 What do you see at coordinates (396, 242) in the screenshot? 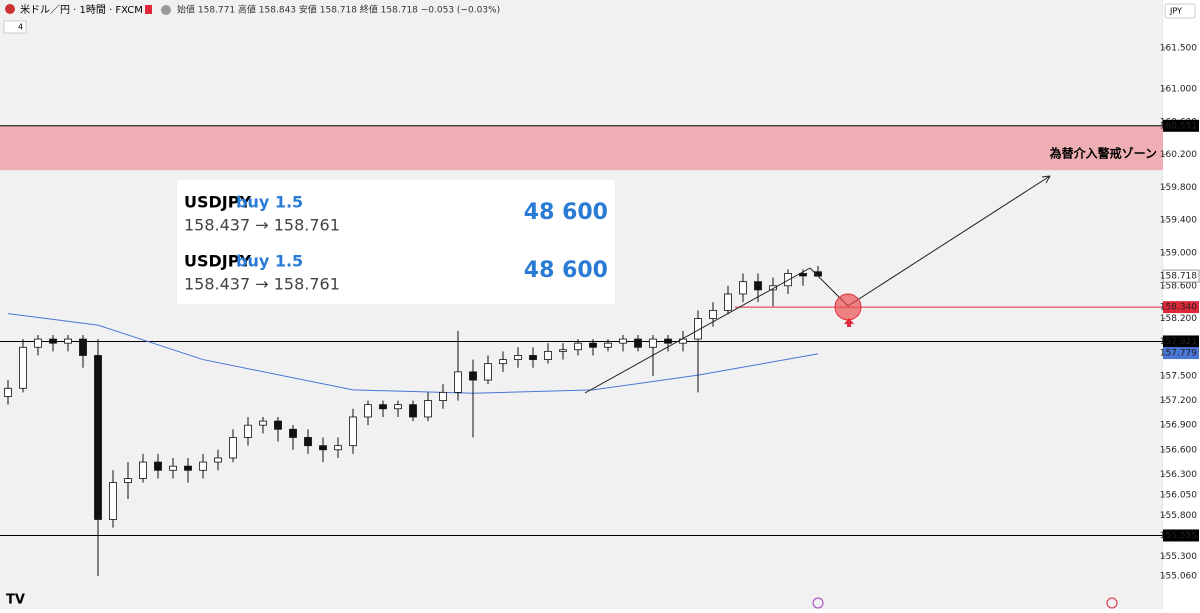
I see `trade-box` at bounding box center [396, 242].